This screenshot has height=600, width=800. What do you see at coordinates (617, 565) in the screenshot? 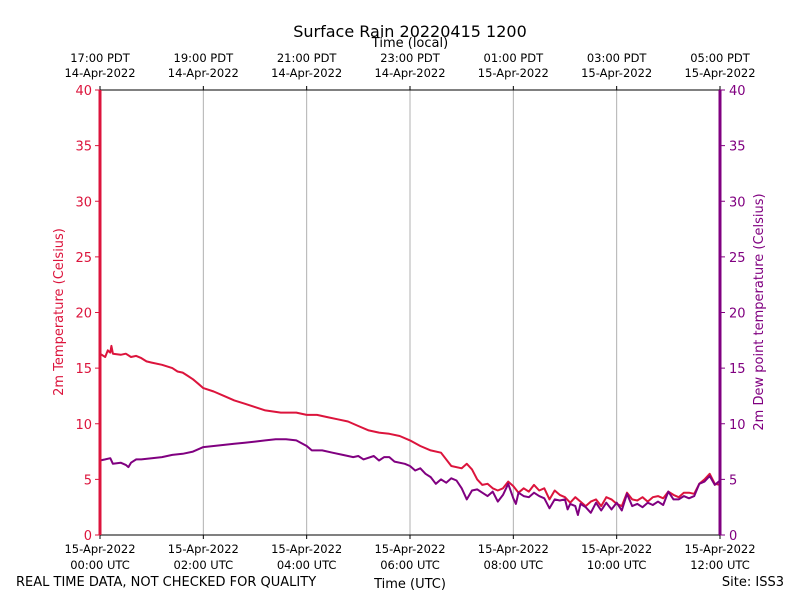
I see `x-tick-label: 10:00 UTC` at bounding box center [617, 565].